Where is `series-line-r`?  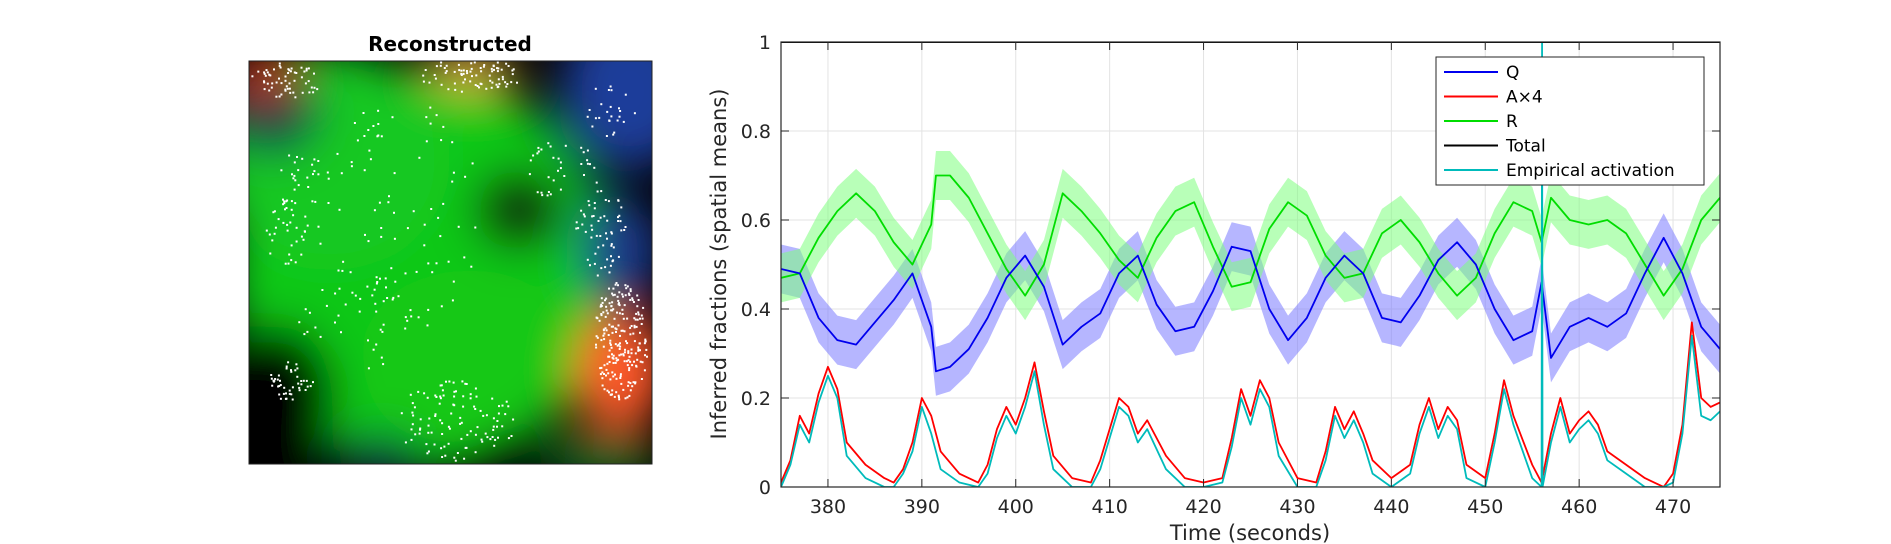 series-line-r is located at coordinates (1250, 235).